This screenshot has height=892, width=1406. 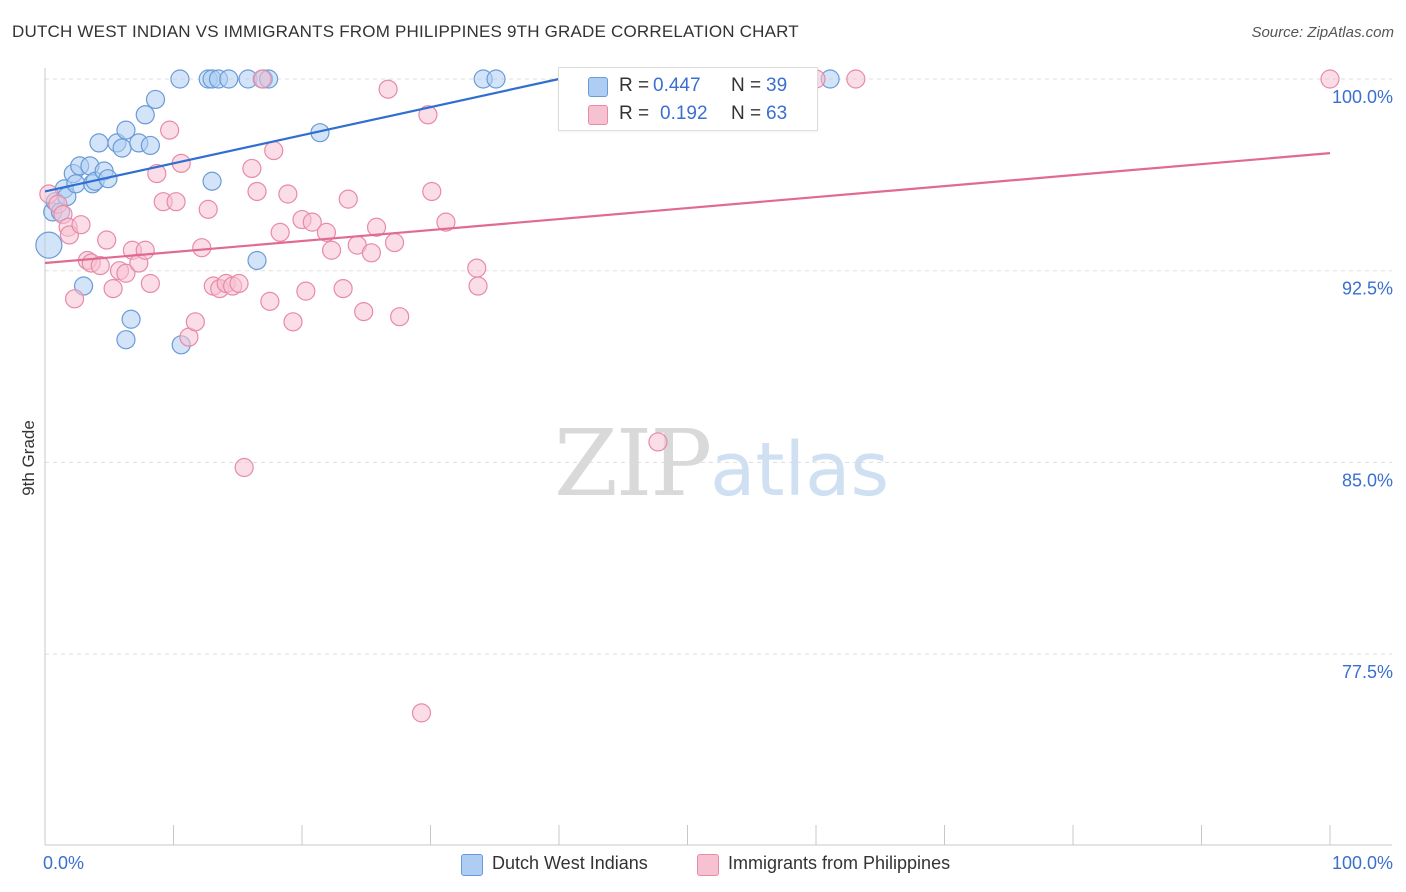 I want to click on legend-label: Immigrants from Philippines, so click(x=839, y=863).